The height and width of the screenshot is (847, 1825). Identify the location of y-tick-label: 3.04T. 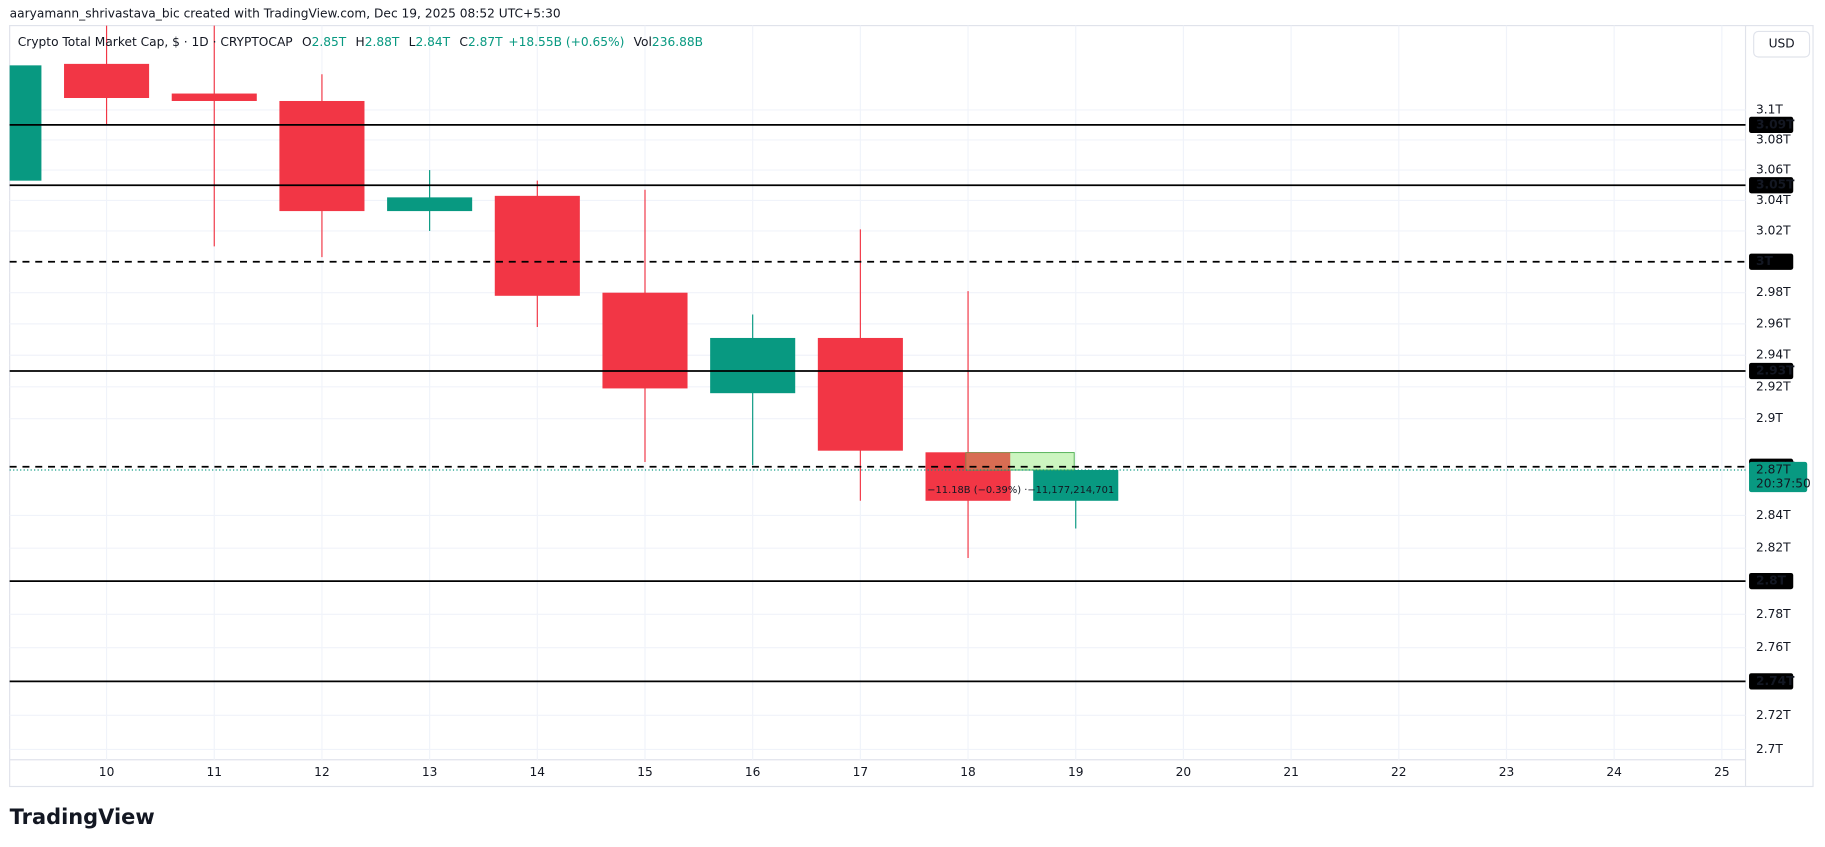
(1773, 200).